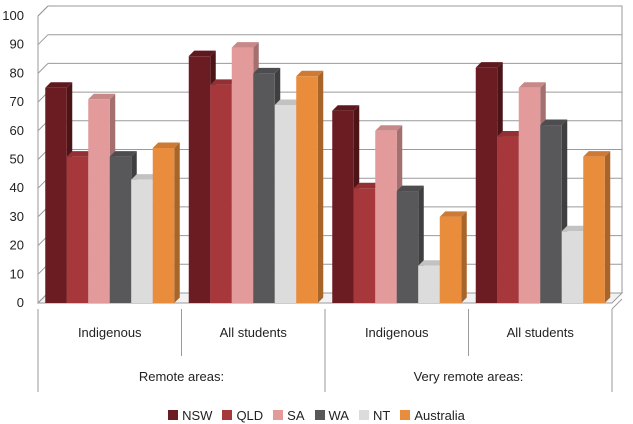 The width and height of the screenshot is (633, 424). I want to click on y-tick-label: 80, so click(17, 72).